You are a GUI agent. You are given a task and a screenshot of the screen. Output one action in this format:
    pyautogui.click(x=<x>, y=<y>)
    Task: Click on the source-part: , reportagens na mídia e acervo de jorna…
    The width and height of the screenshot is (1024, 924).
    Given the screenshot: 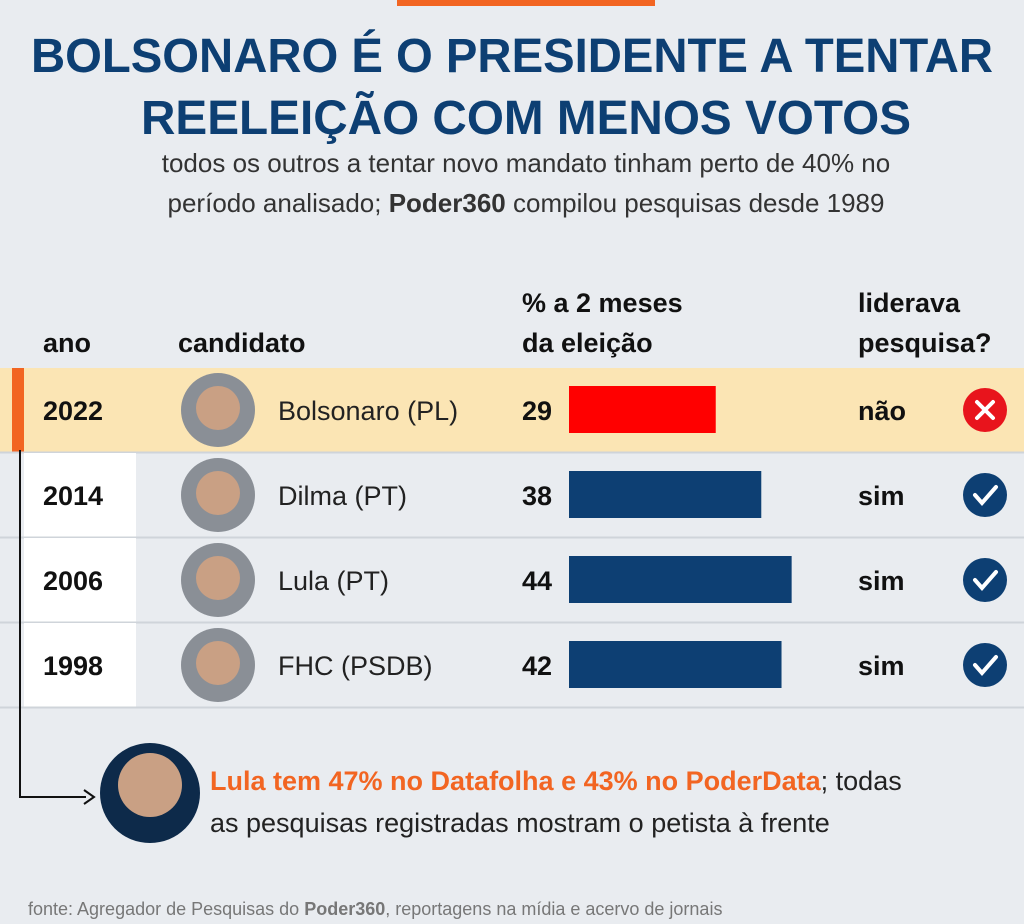 What is the action you would take?
    pyautogui.click(x=553, y=909)
    